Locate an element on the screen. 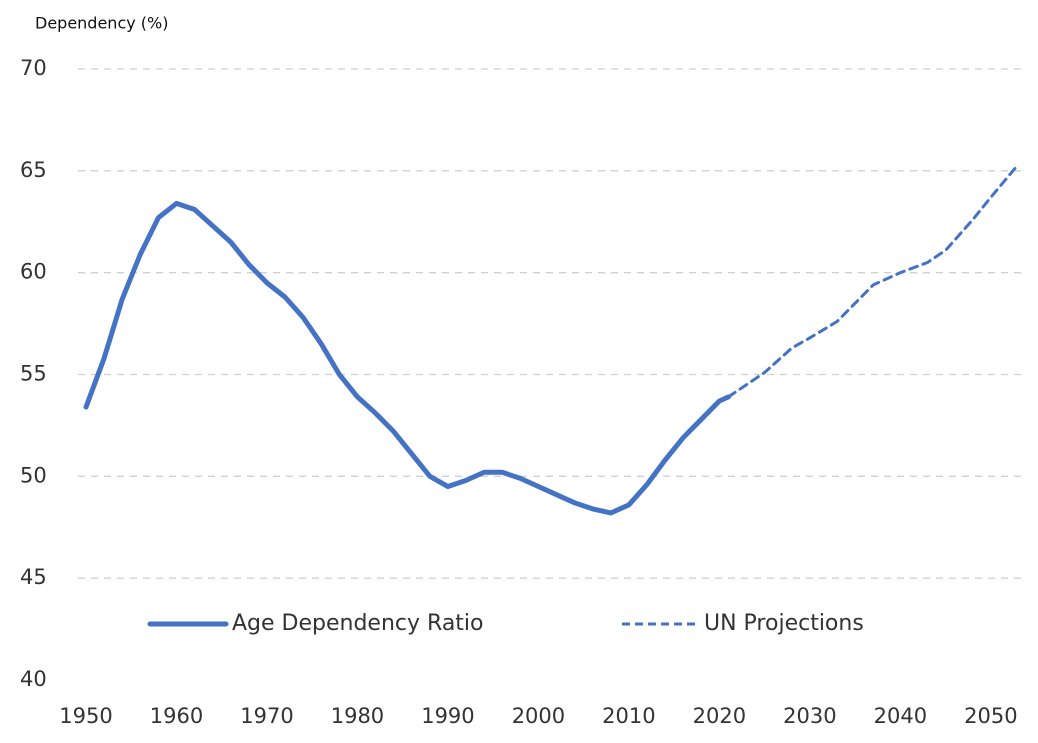 The height and width of the screenshot is (743, 1038). x-tick-label: 1960 is located at coordinates (176, 716).